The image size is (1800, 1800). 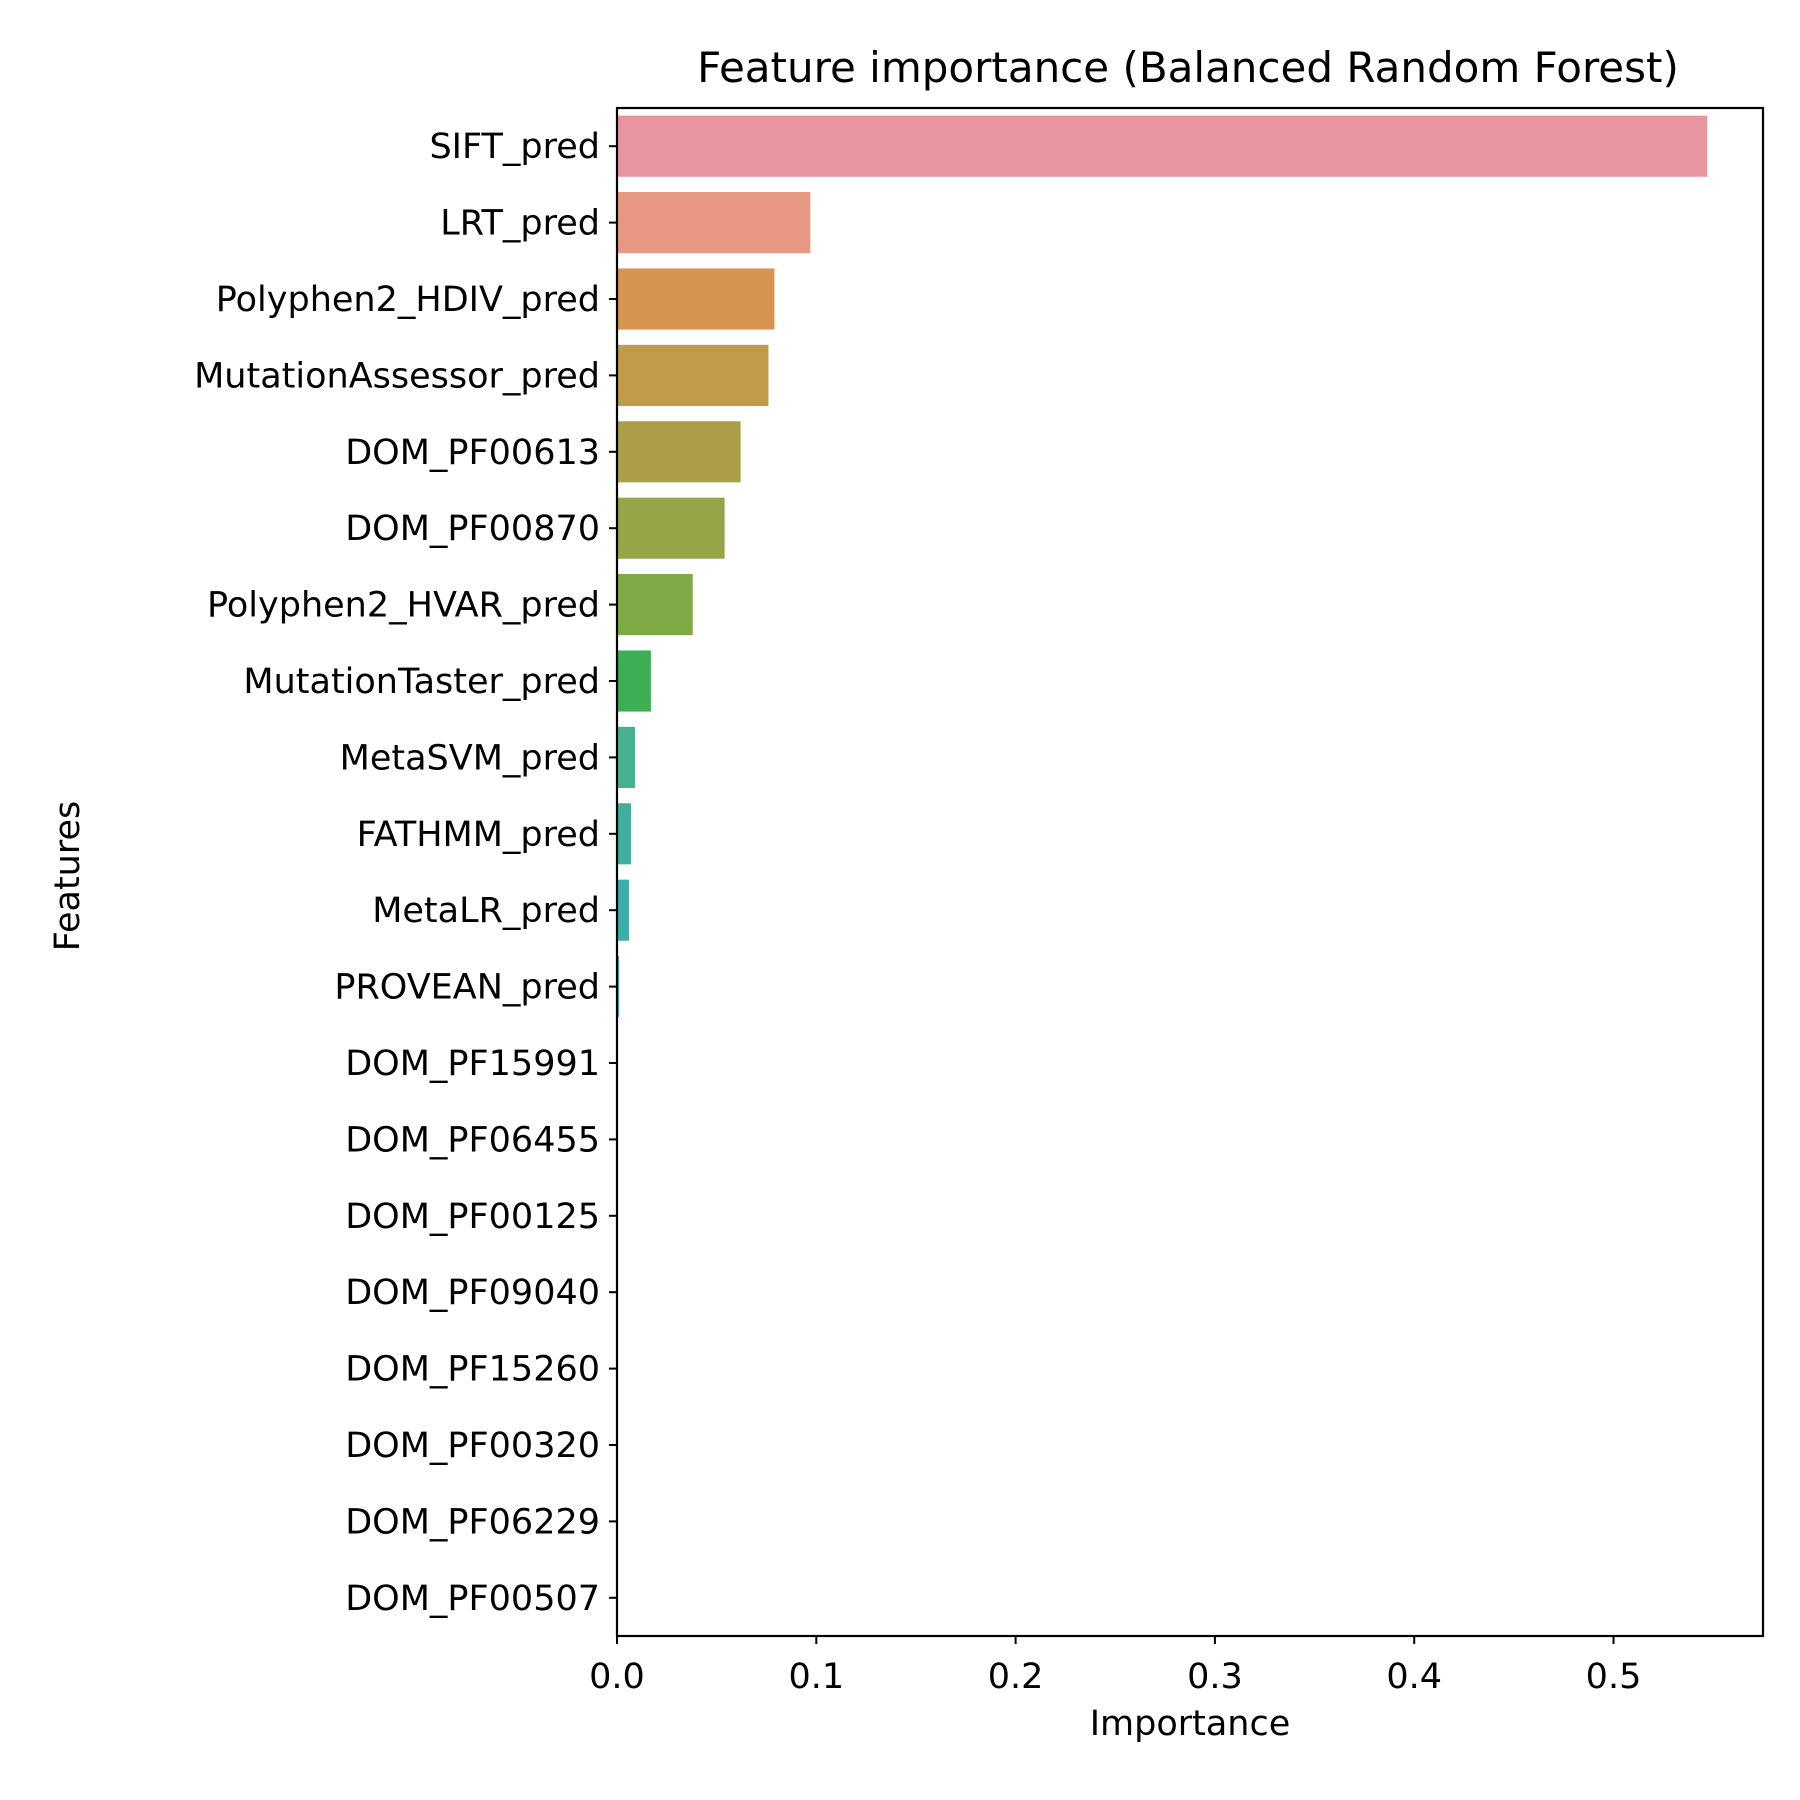 I want to click on y-tick-label: DOM_PF15260, so click(x=472, y=1370).